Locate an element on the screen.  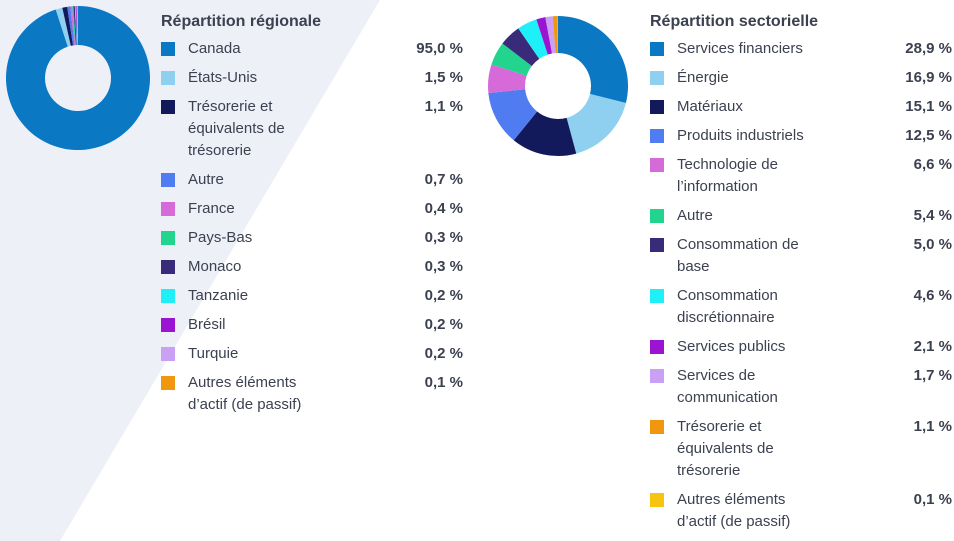
legend-label: Produits industriels is located at coordinates (740, 135).